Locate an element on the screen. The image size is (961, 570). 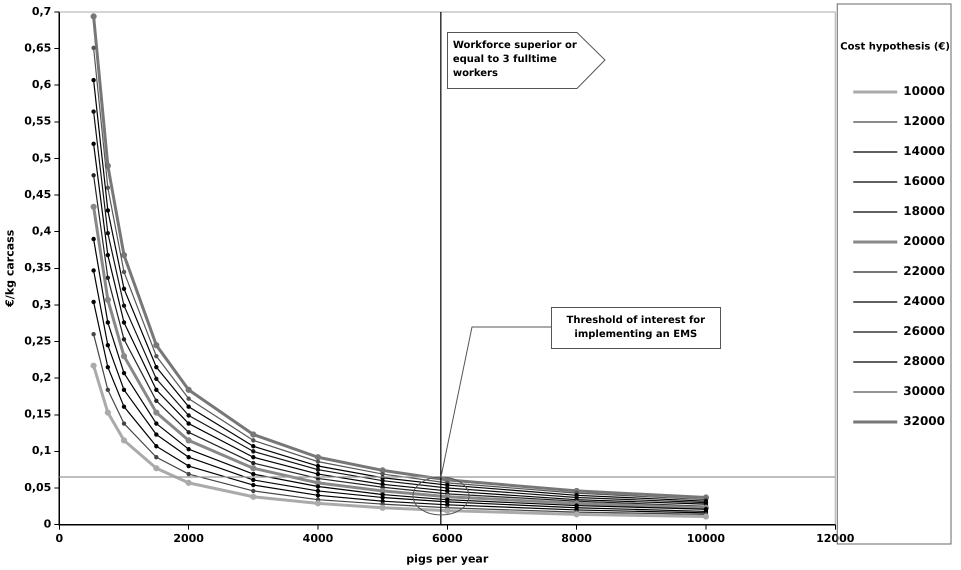
legend-title: Cost hypothesis (€) is located at coordinates (895, 47).